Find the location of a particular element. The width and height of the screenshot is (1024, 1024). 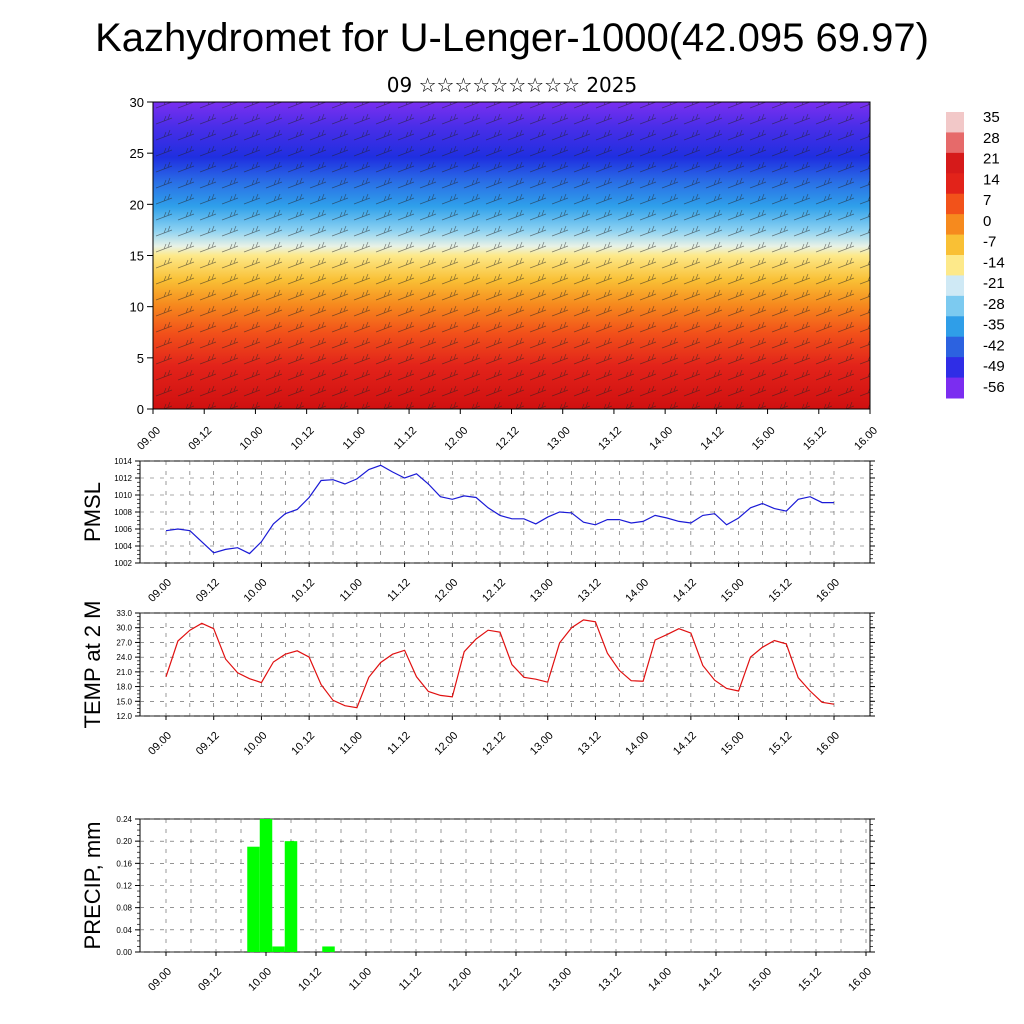

heatmap-x-tick-label: 12.00 is located at coordinates (456, 439).